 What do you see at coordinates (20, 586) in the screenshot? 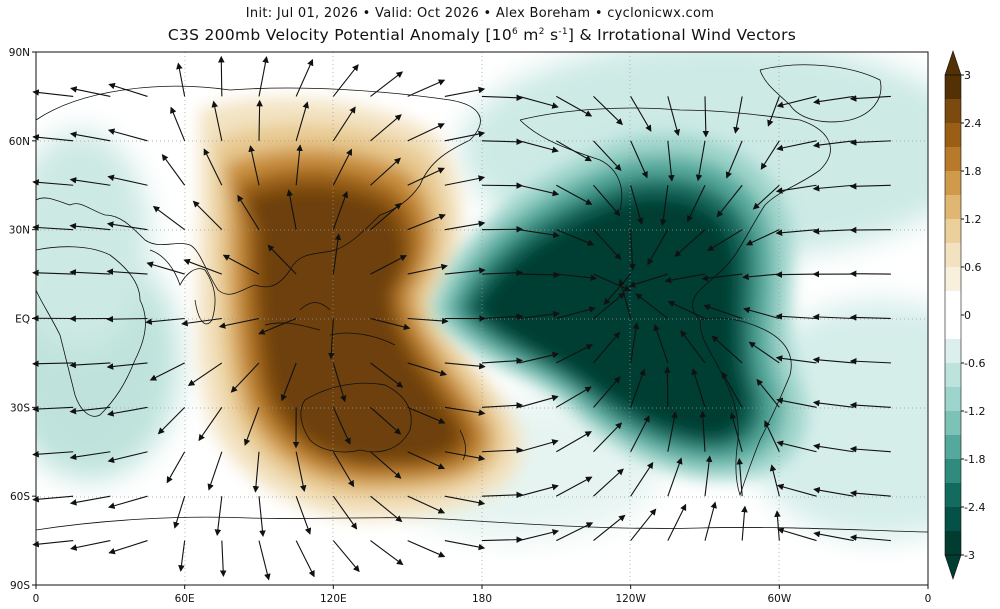
I see `lat-tick-label: 90S` at bounding box center [20, 586].